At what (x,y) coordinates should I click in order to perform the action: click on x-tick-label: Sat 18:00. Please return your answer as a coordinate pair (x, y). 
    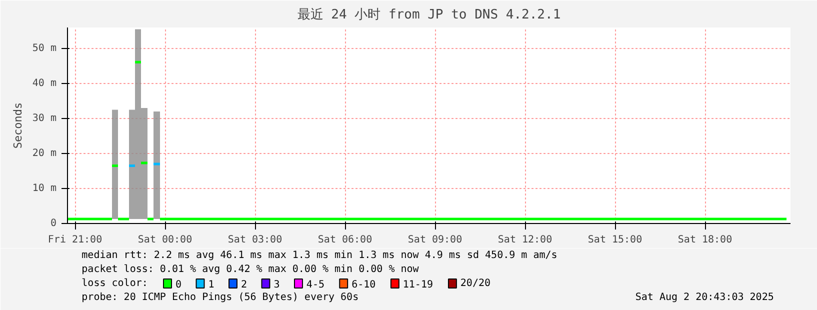
    Looking at the image, I should click on (705, 240).